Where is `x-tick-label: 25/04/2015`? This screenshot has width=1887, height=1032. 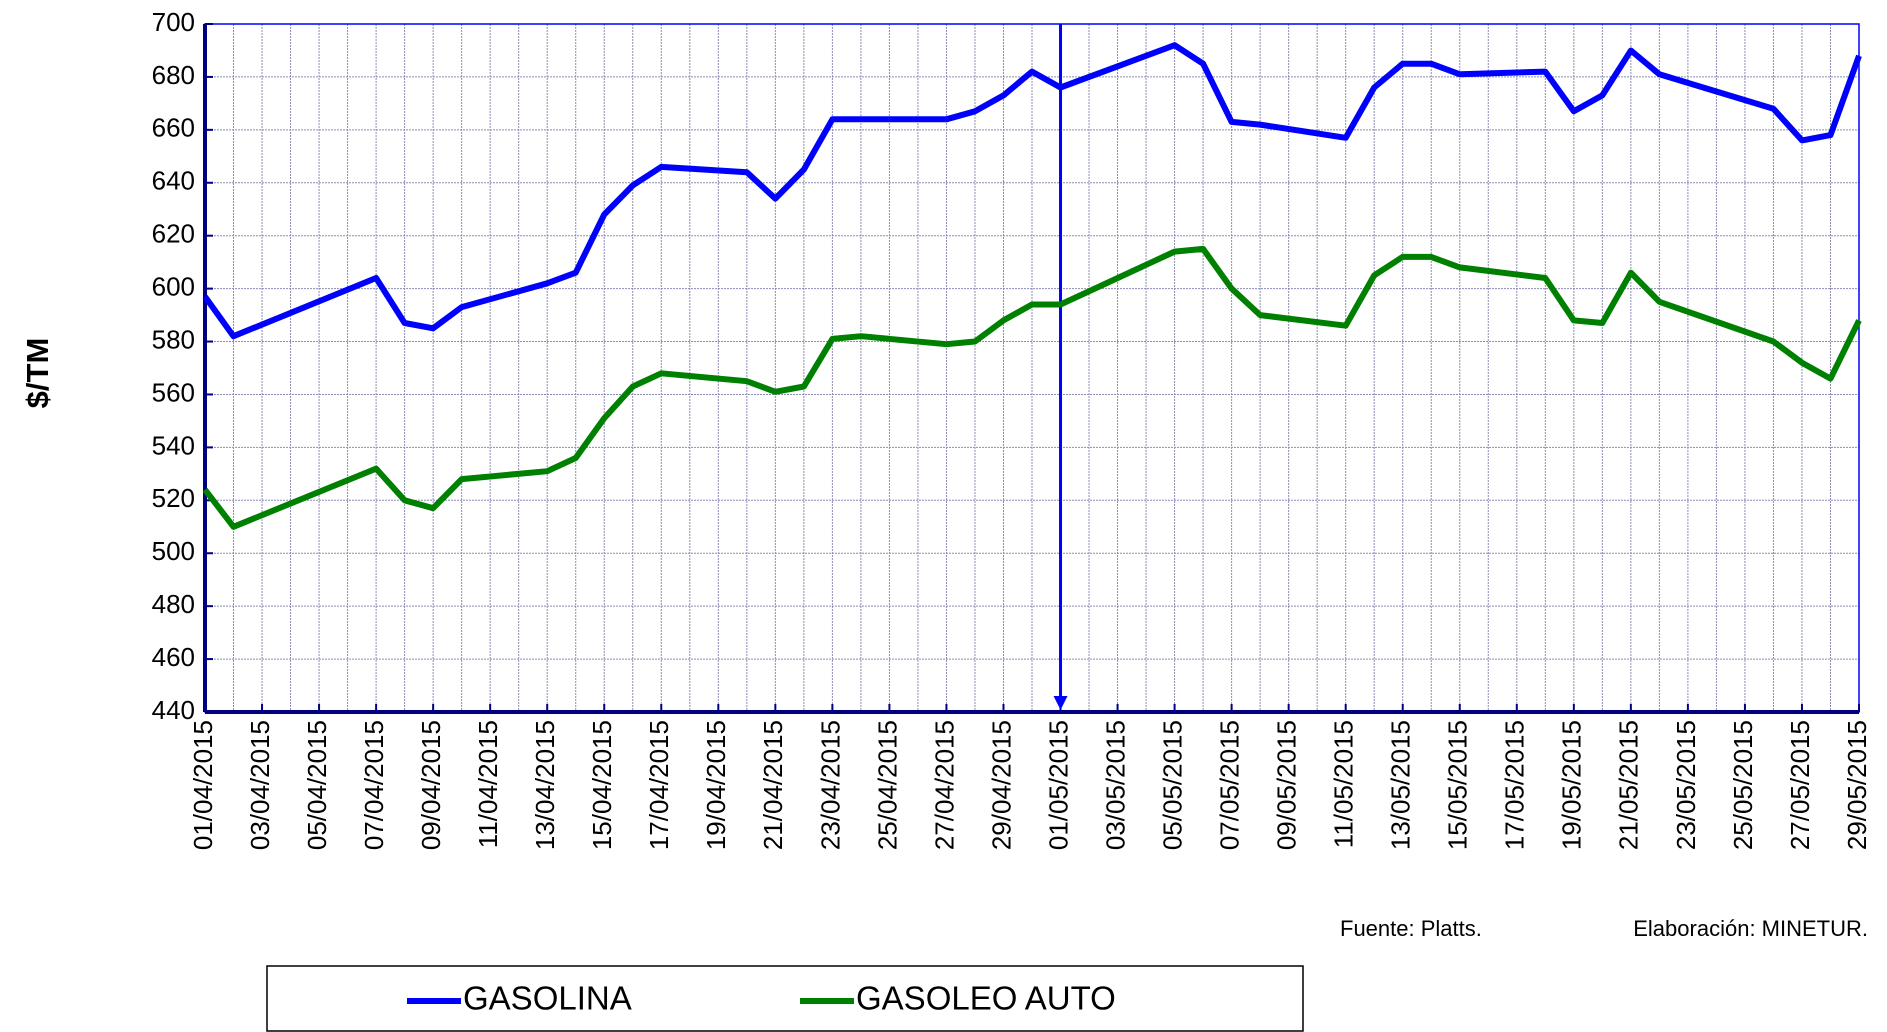 x-tick-label: 25/04/2015 is located at coordinates (887, 785).